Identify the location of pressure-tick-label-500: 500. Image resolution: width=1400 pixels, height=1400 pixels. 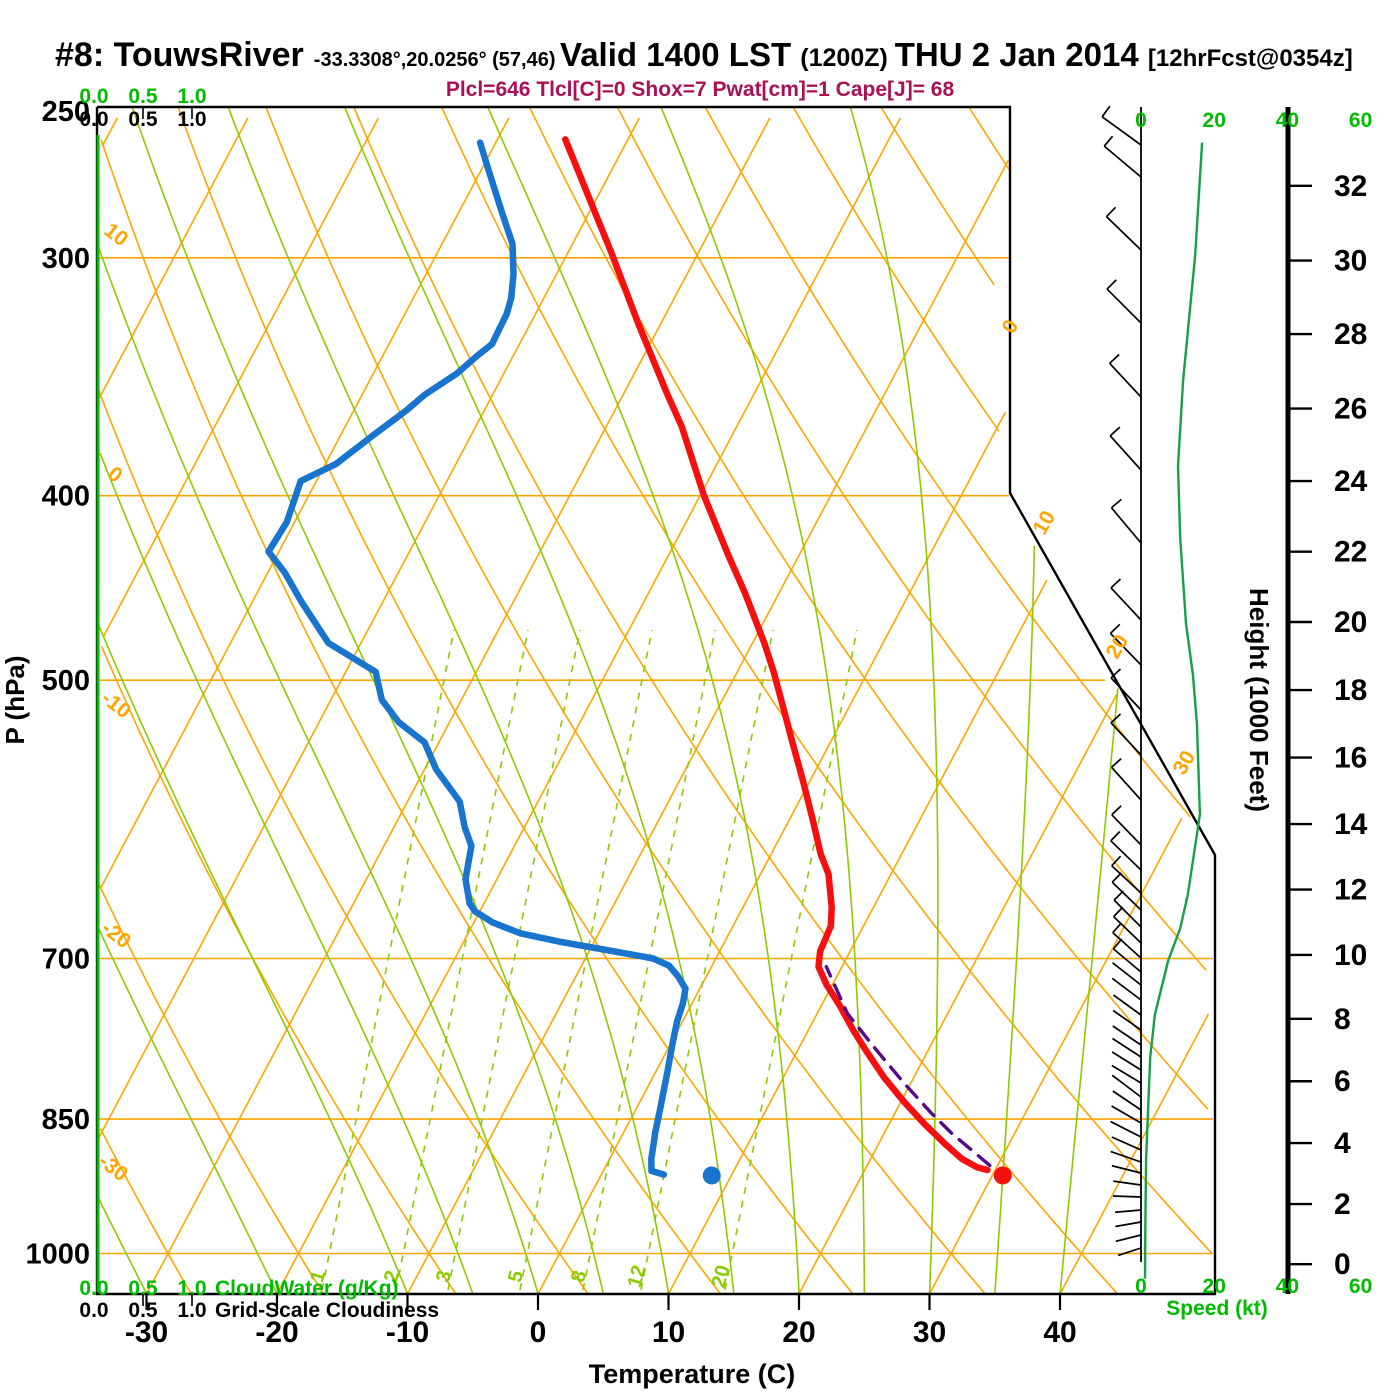
(66, 681).